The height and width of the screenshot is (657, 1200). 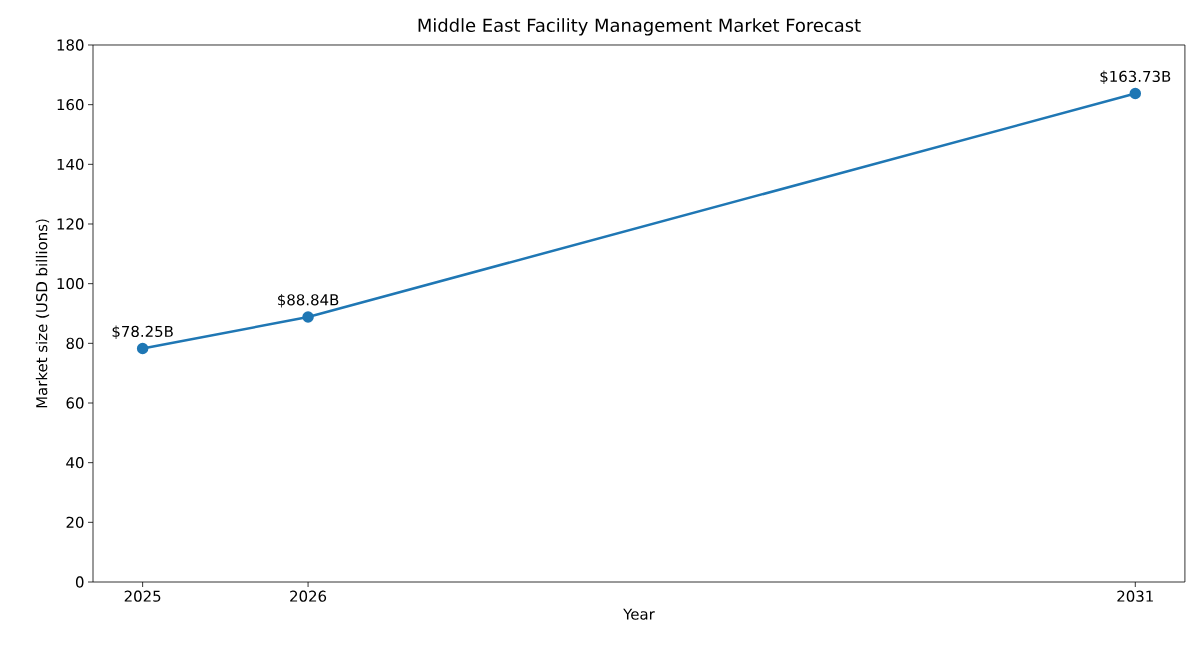 I want to click on data-label: $78.25B, so click(x=142, y=332).